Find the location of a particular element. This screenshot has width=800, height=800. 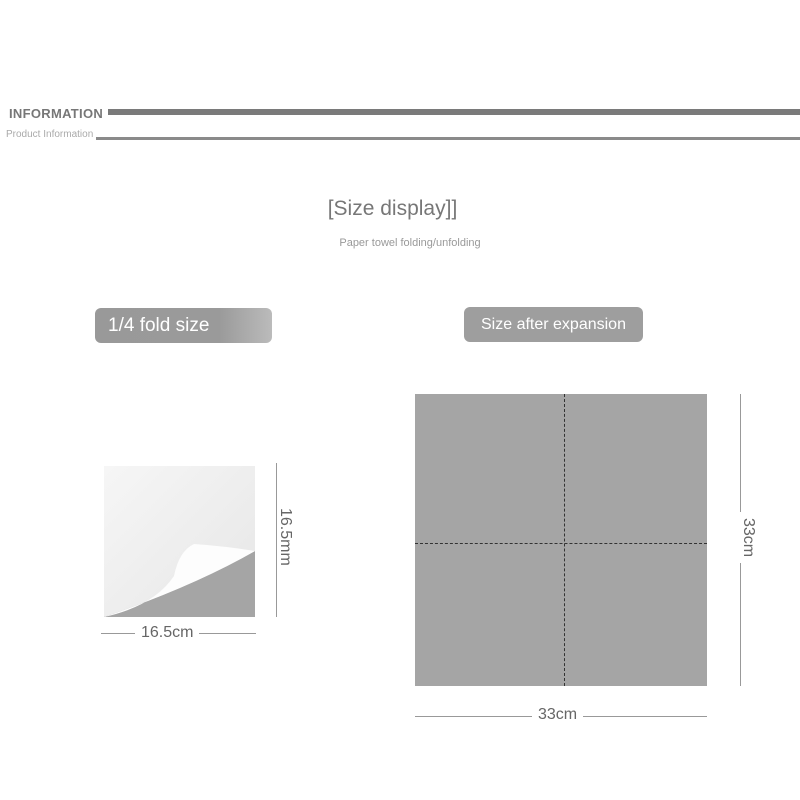

folded-height-label: 16.5mm is located at coordinates (285, 537).